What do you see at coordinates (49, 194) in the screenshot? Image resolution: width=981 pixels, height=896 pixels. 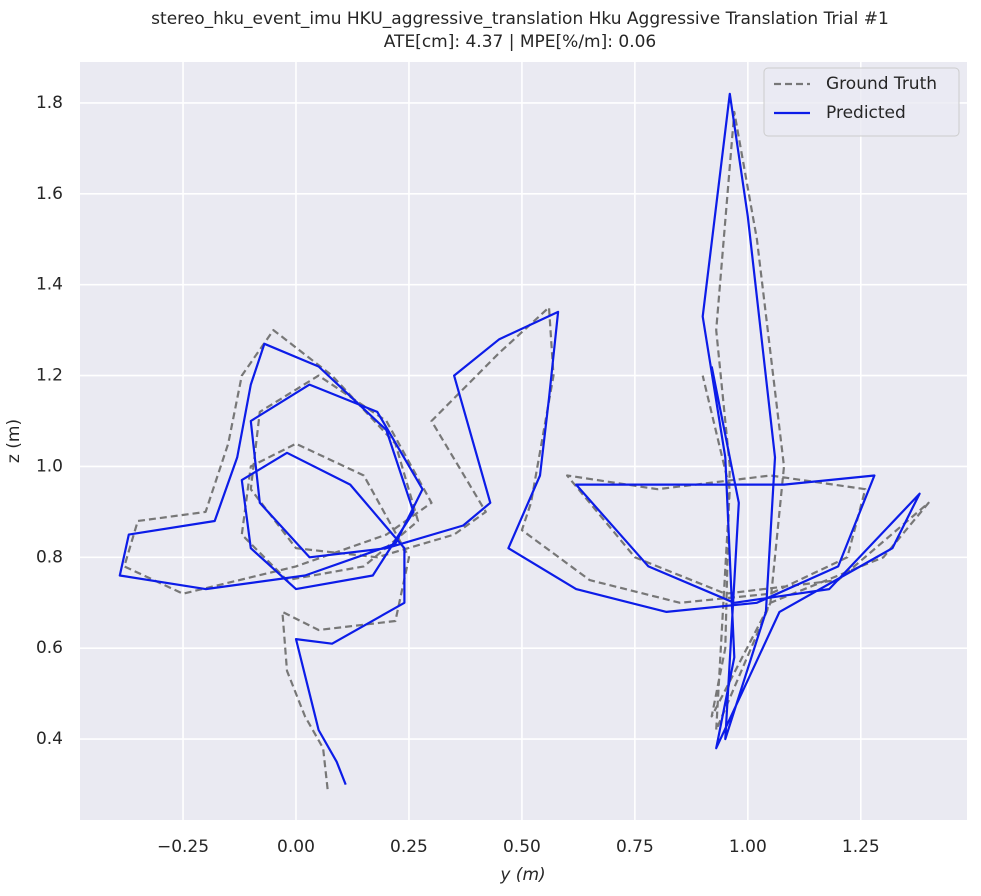 I see `y-tick-label: 1.6` at bounding box center [49, 194].